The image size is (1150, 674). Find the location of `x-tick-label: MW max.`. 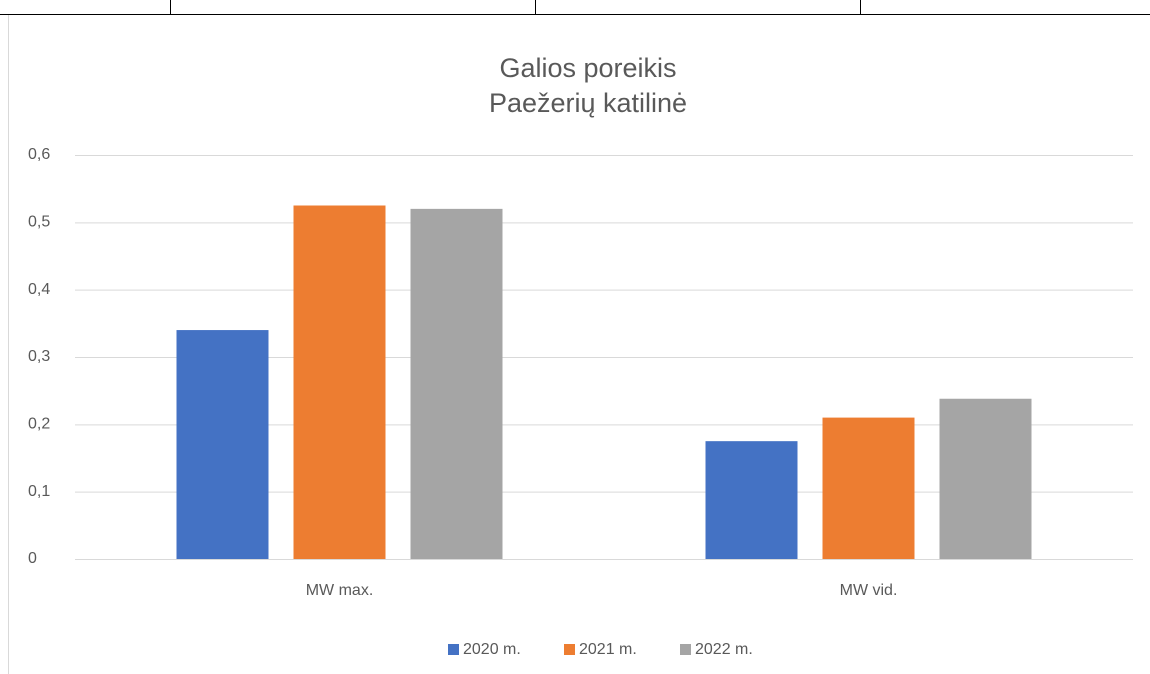

x-tick-label: MW max. is located at coordinates (340, 590).